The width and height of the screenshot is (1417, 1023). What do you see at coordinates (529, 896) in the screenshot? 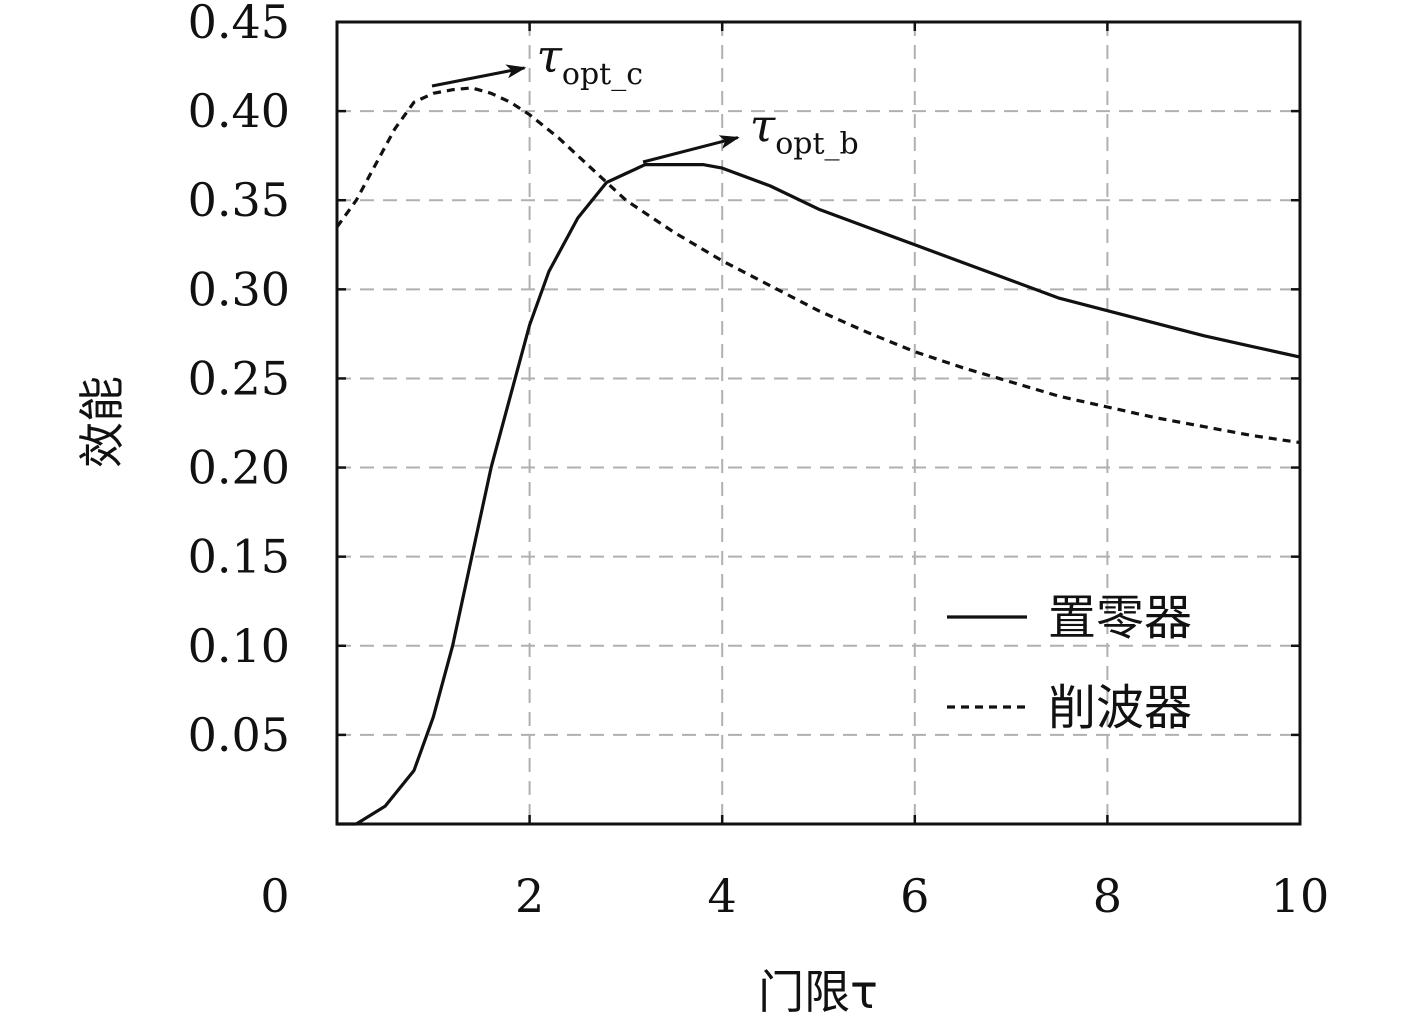
I see `x-tick-label: 2` at bounding box center [529, 896].